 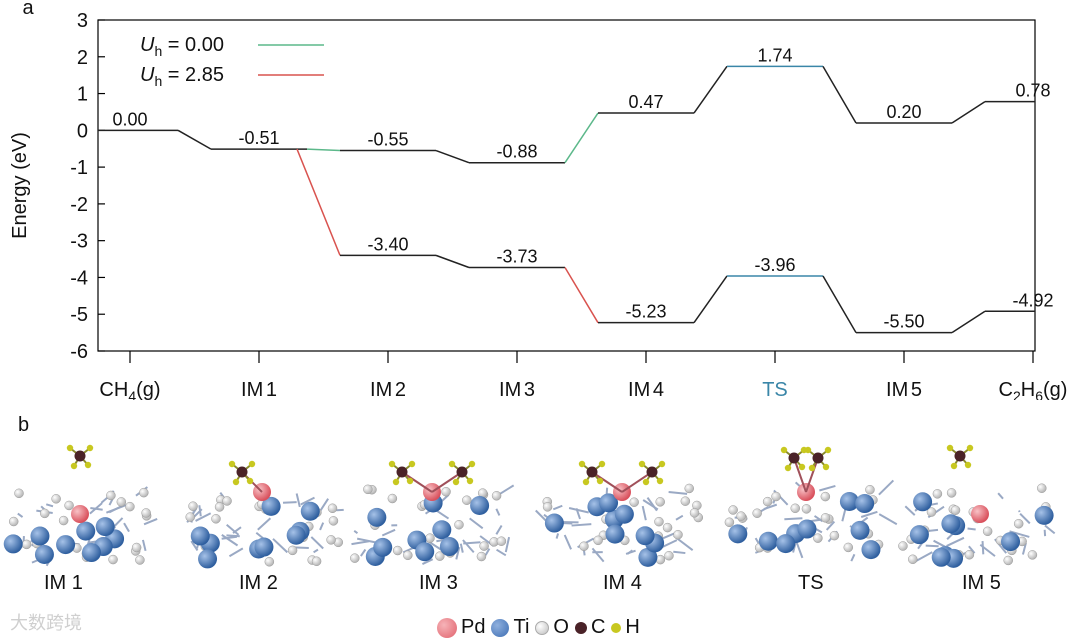 I want to click on y-tick-label: 2, so click(x=82, y=58).